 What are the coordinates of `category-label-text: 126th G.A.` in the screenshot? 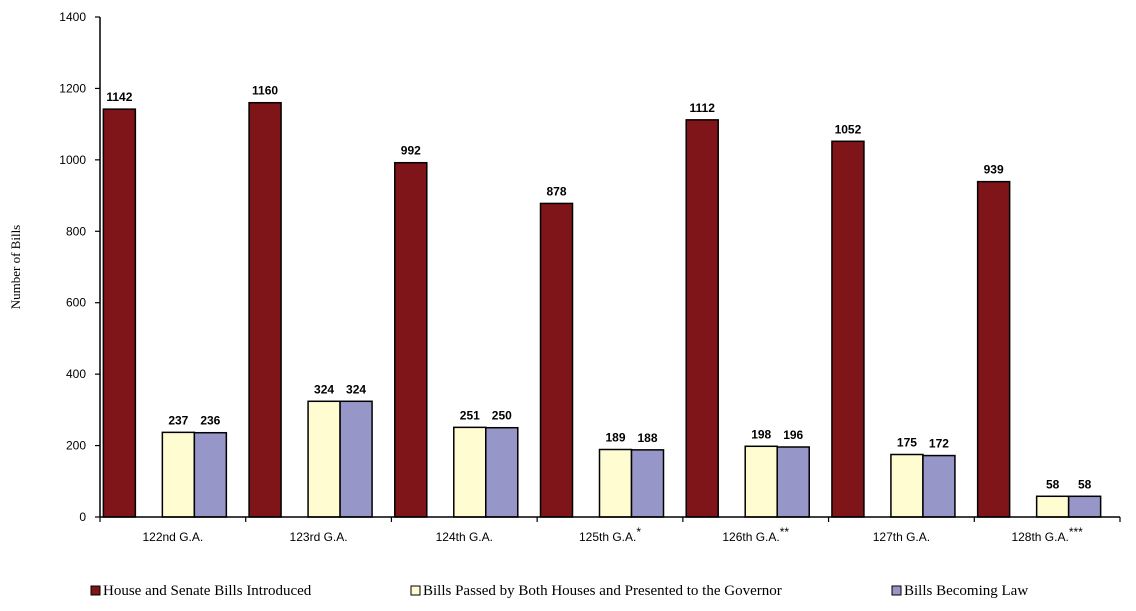 It's located at (750, 537).